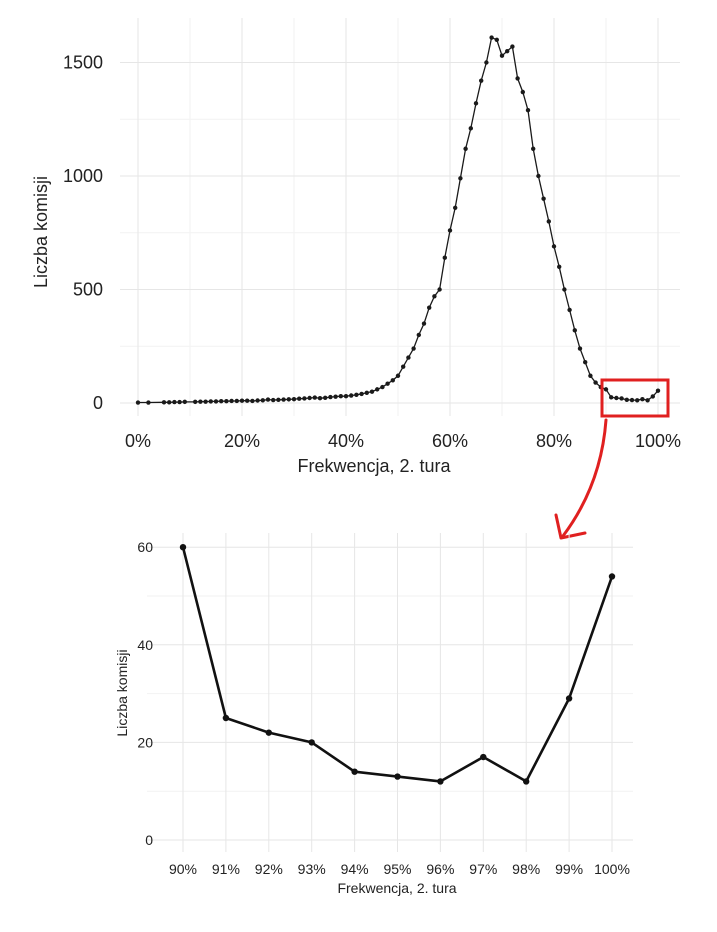 The image size is (717, 932). I want to click on x-tick-label: 20%, so click(242, 441).